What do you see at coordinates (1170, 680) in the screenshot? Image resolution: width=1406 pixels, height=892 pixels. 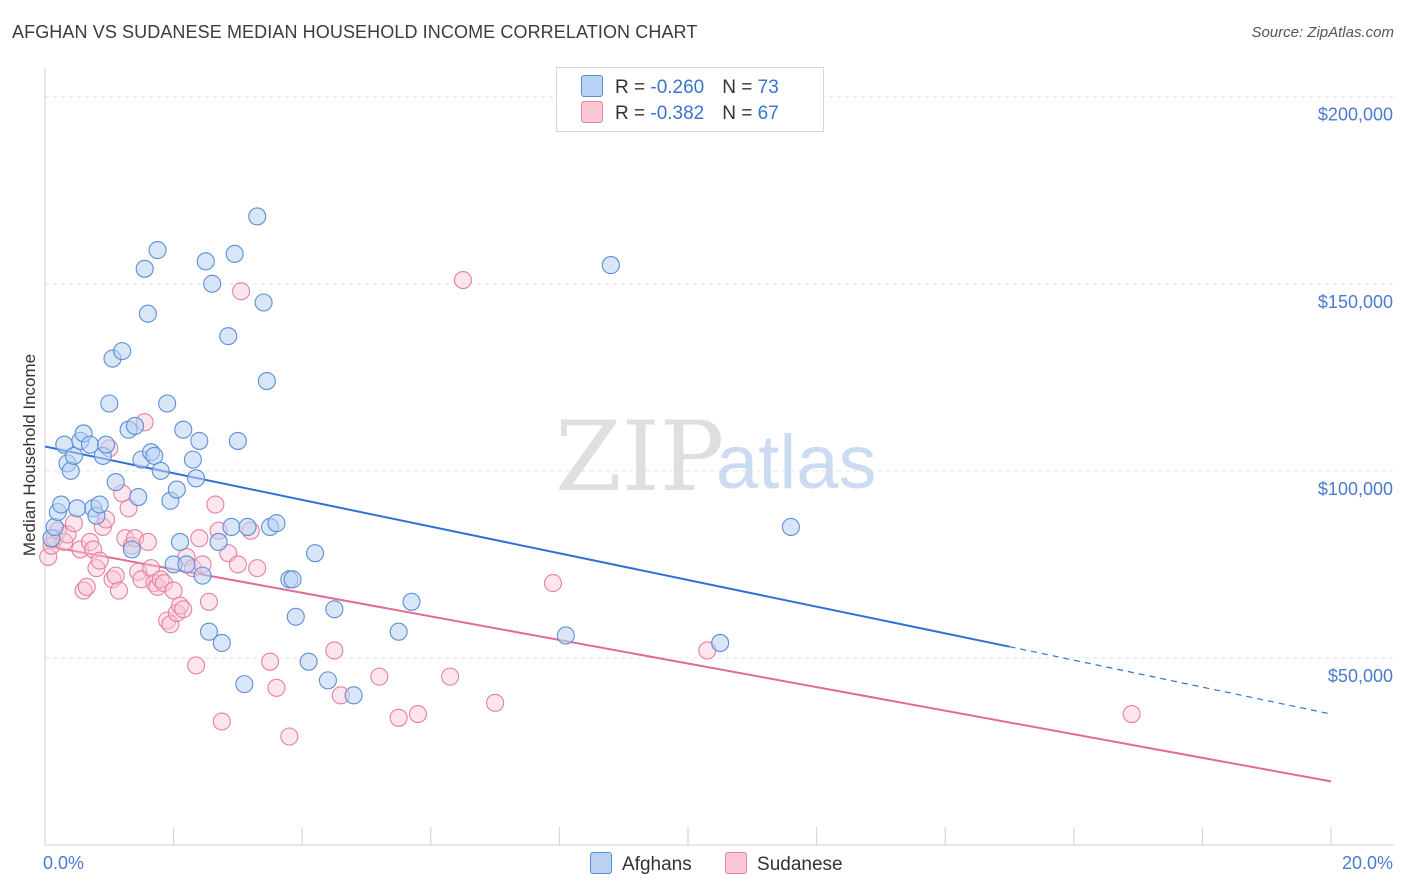 I see `afghans-trend-extension` at bounding box center [1170, 680].